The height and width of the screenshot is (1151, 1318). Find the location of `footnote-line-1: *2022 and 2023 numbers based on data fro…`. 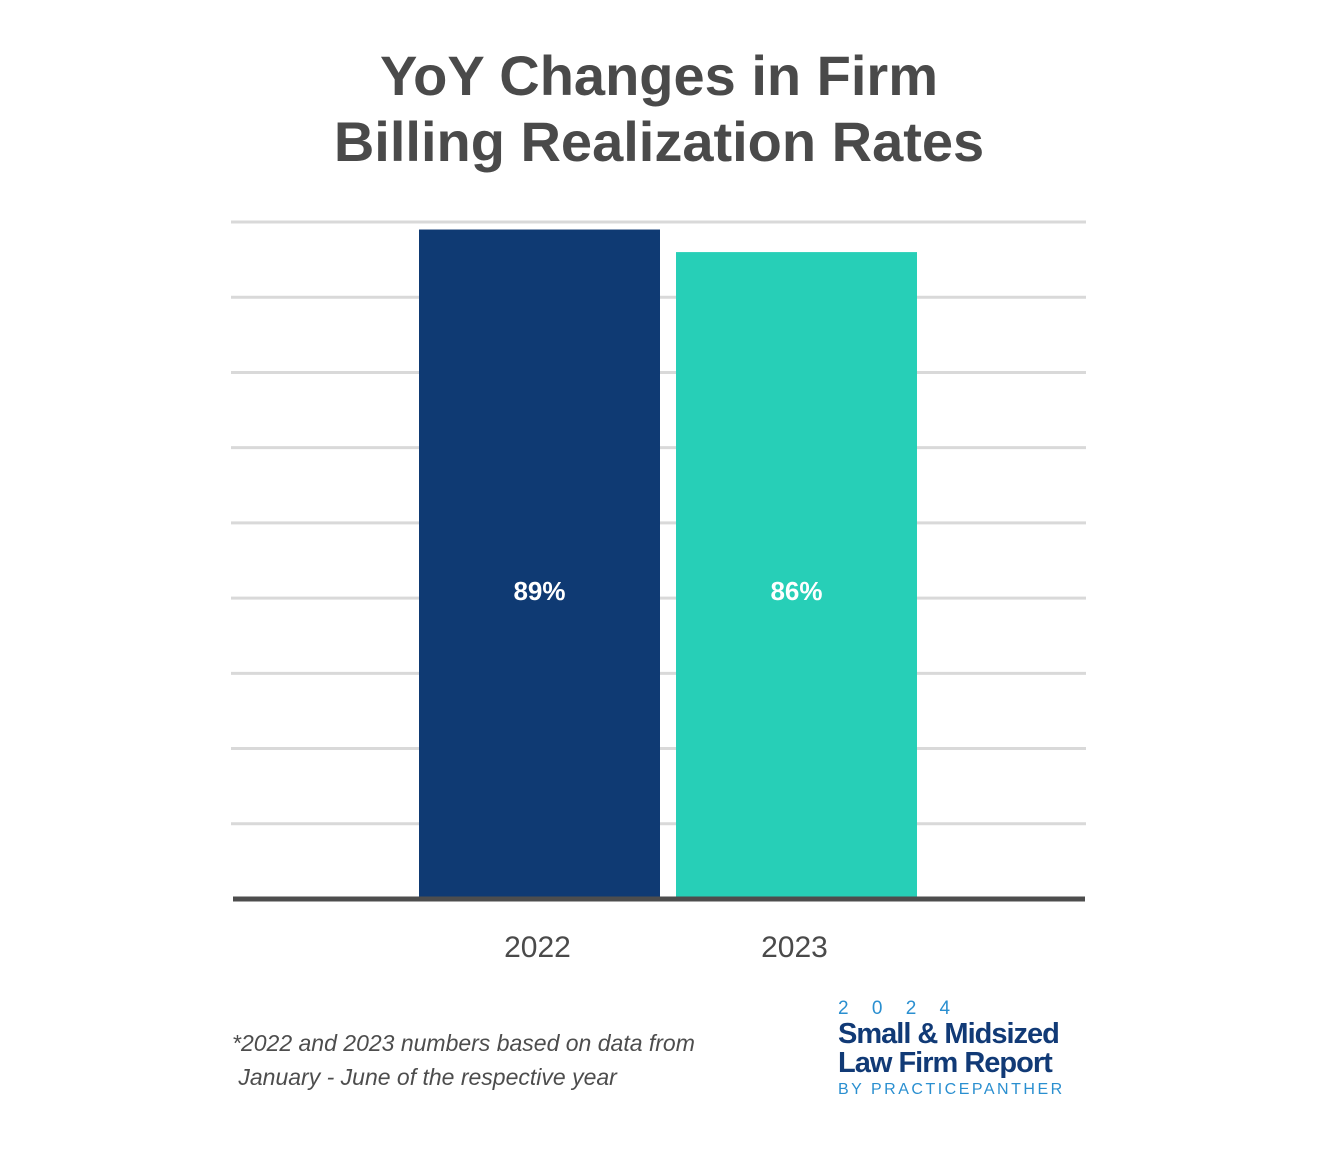

footnote-line-1: *2022 and 2023 numbers based on data fro… is located at coordinates (463, 1043).